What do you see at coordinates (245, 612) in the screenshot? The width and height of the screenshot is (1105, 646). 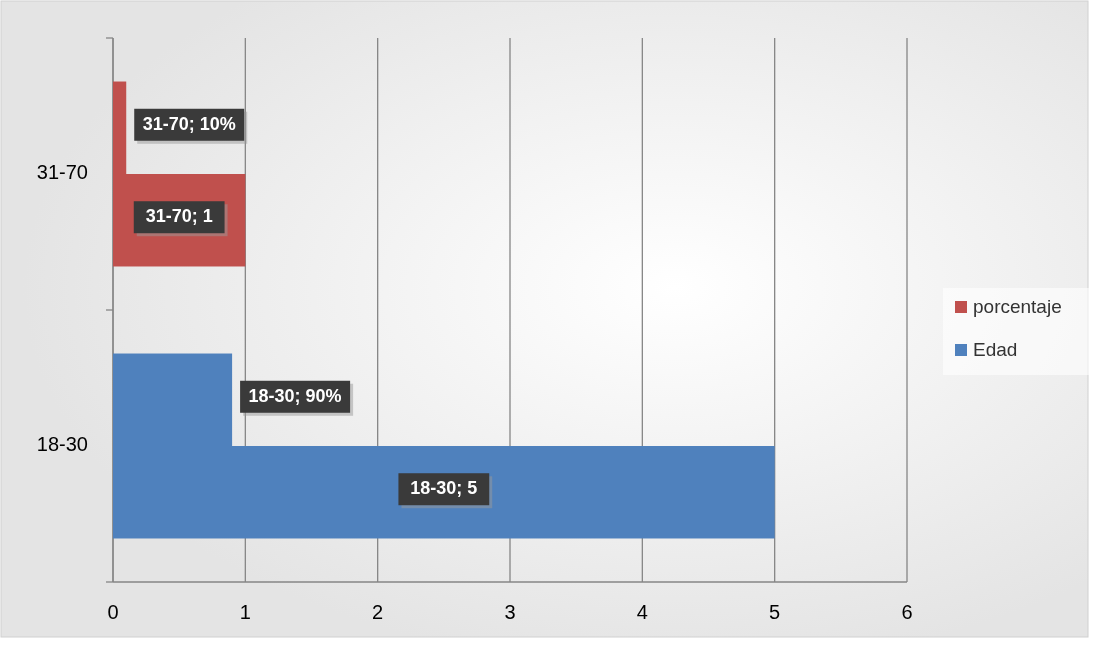 I see `x-tick-label: 1` at bounding box center [245, 612].